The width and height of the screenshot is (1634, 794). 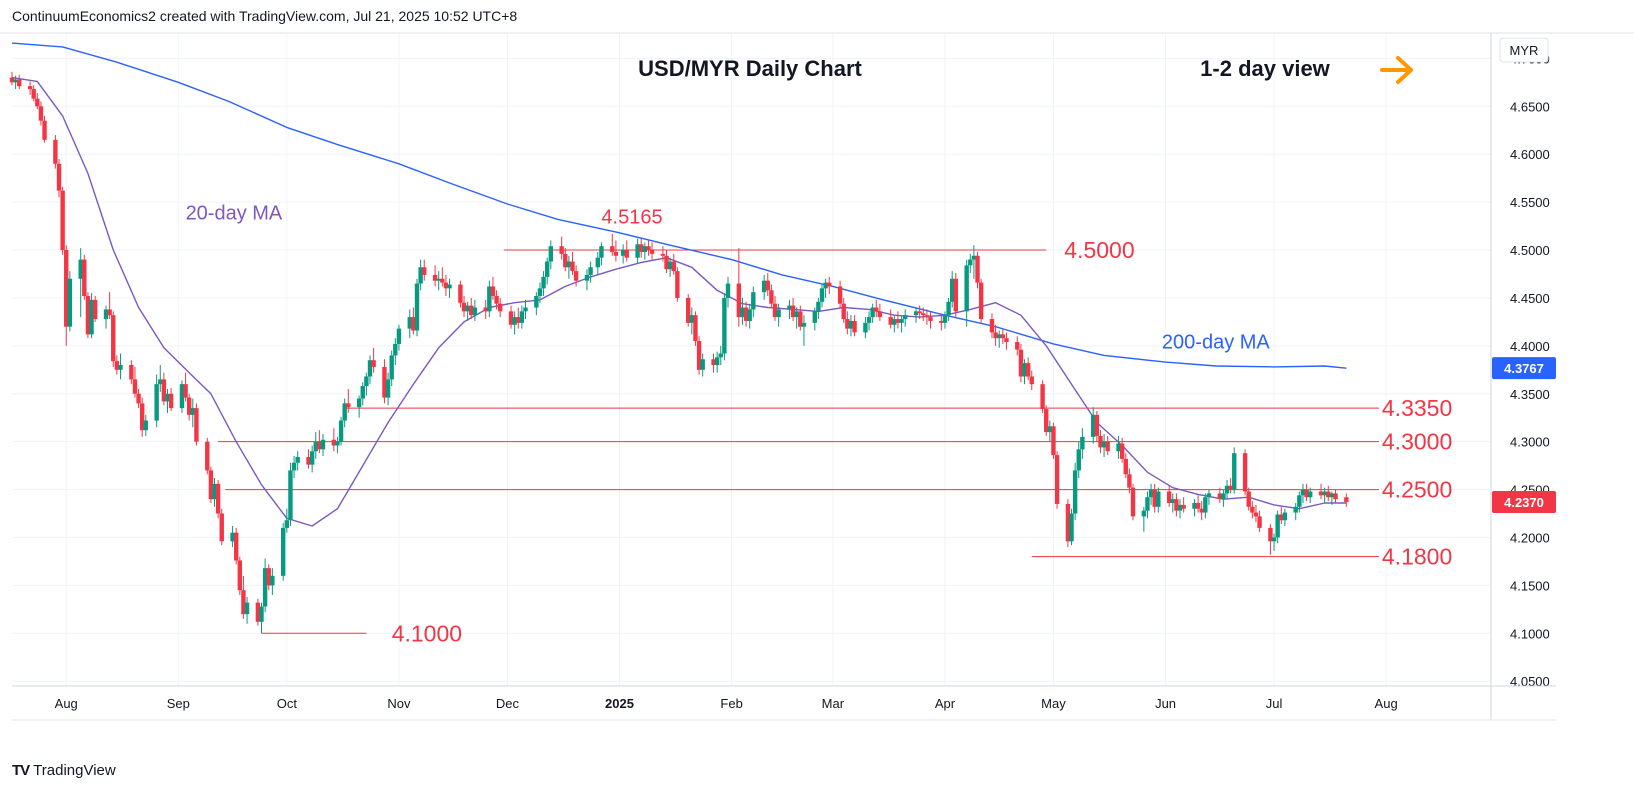 What do you see at coordinates (234, 213) in the screenshot?
I see `annotation-label: 20-day MA` at bounding box center [234, 213].